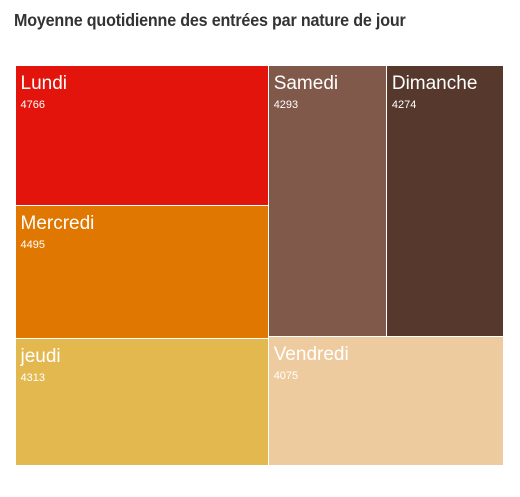 The height and width of the screenshot is (497, 520). What do you see at coordinates (32, 104) in the screenshot?
I see `tile-value-lundi: 4766` at bounding box center [32, 104].